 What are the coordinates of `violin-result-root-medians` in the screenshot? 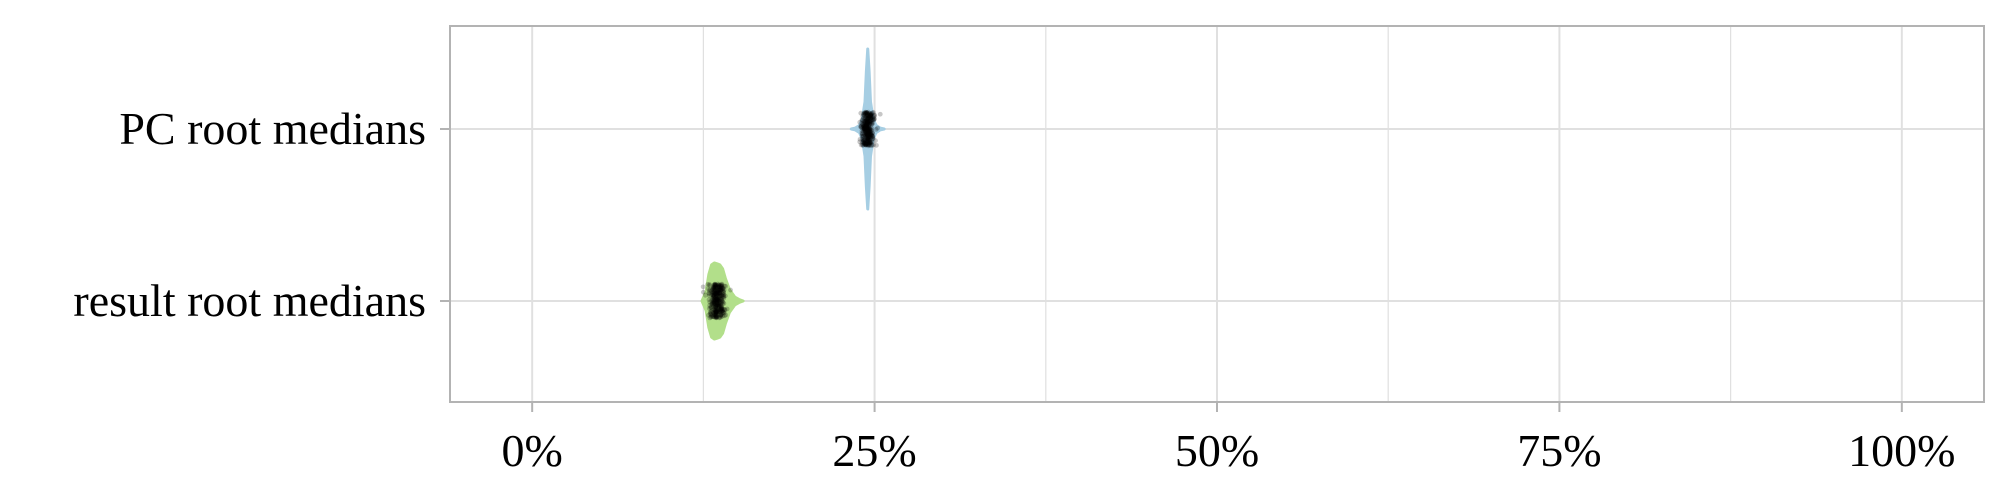 It's located at (722, 301).